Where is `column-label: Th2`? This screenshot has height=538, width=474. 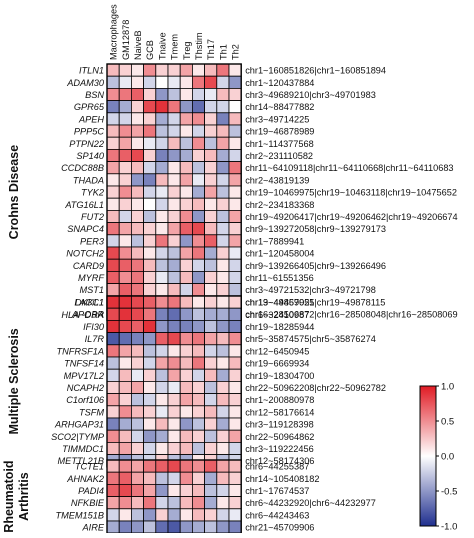
column-label: Th2 is located at coordinates (236, 52).